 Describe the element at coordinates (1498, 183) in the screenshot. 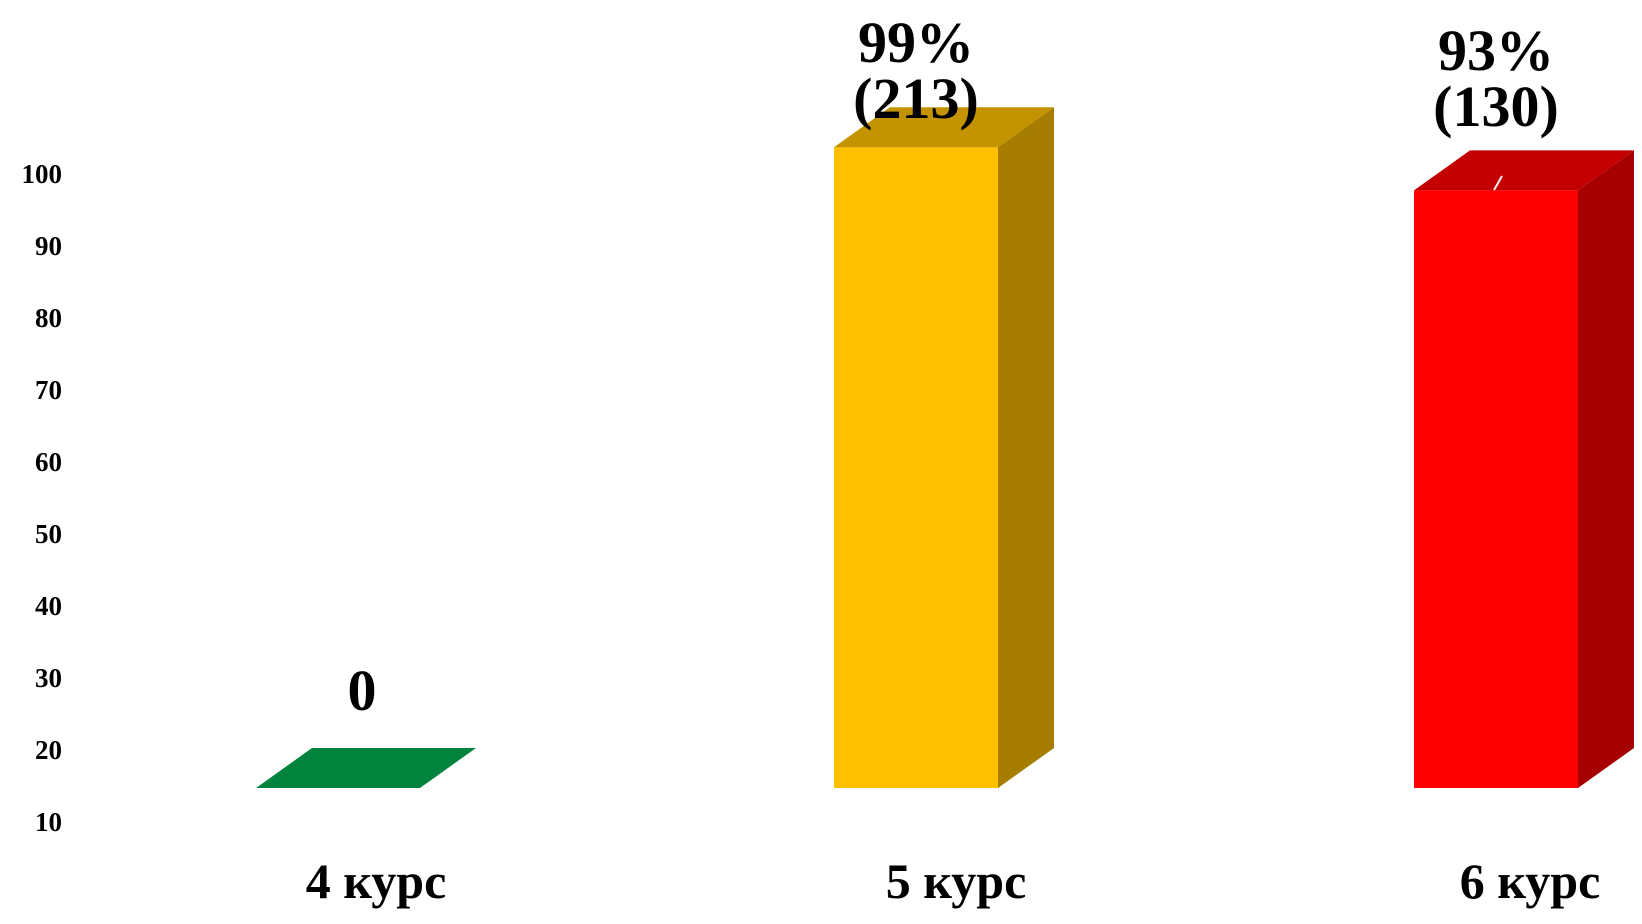

I see `data-label-leader` at that location.